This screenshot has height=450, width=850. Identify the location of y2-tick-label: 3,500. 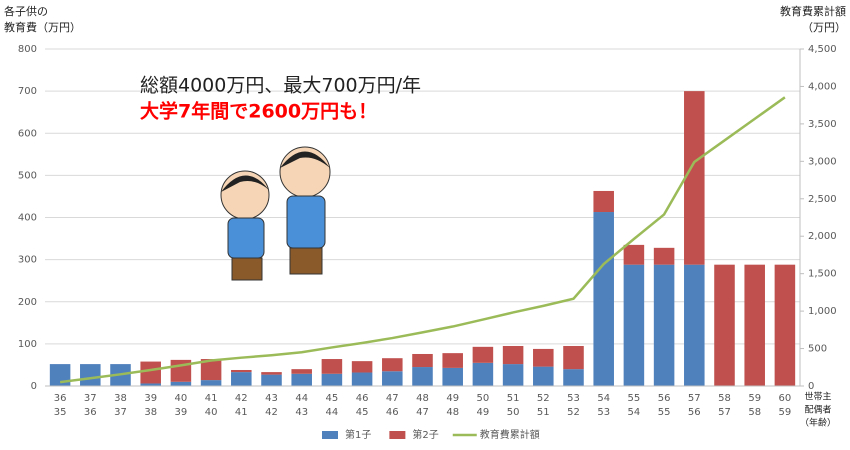
(822, 124).